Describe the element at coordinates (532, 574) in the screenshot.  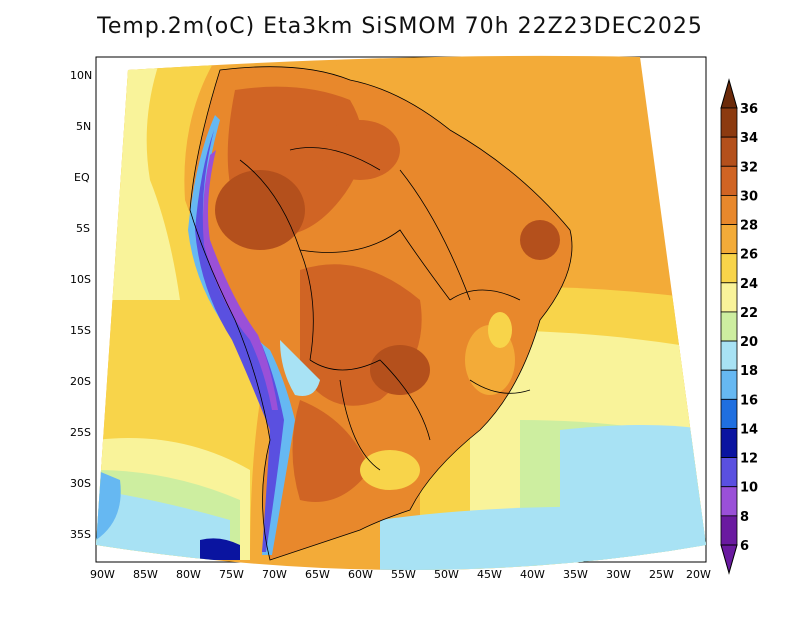
I see `lon-tick: 40W` at that location.